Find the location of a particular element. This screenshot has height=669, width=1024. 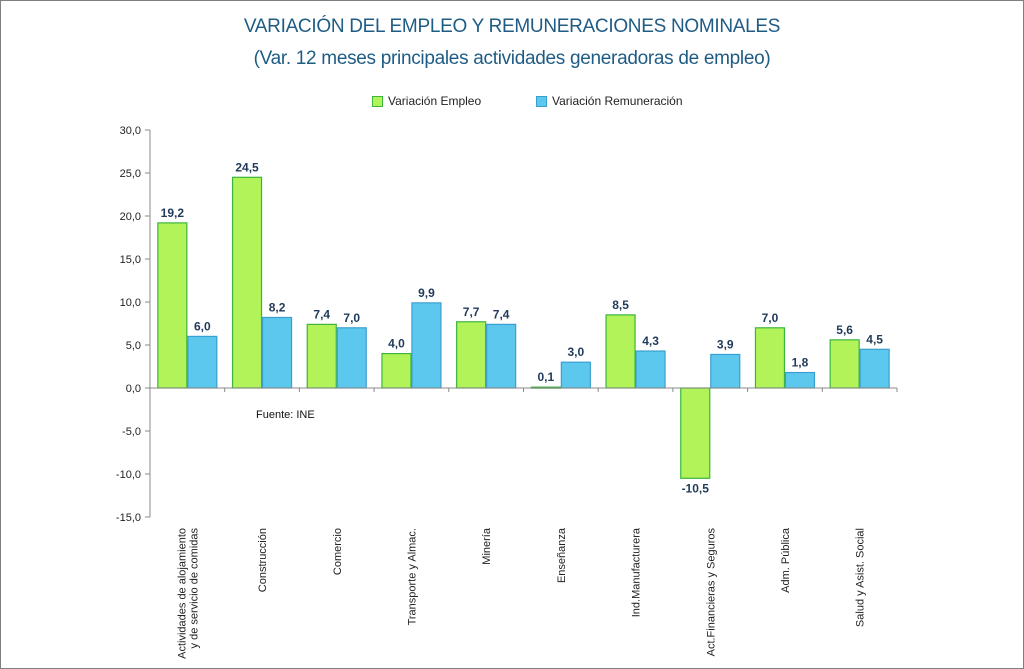

legend-label-remuneracion: Variación Remuneración is located at coordinates (617, 101).